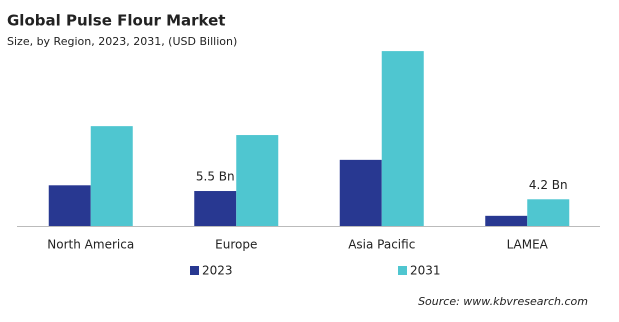 The height and width of the screenshot is (322, 619). What do you see at coordinates (215, 177) in the screenshot?
I see `data-label: 5.5 Bn` at bounding box center [215, 177].